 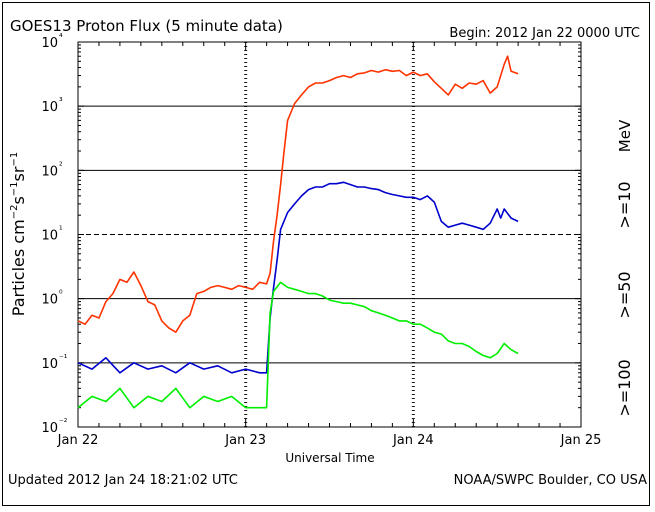 I want to click on y-tick-exponent: ², so click(x=61, y=166).